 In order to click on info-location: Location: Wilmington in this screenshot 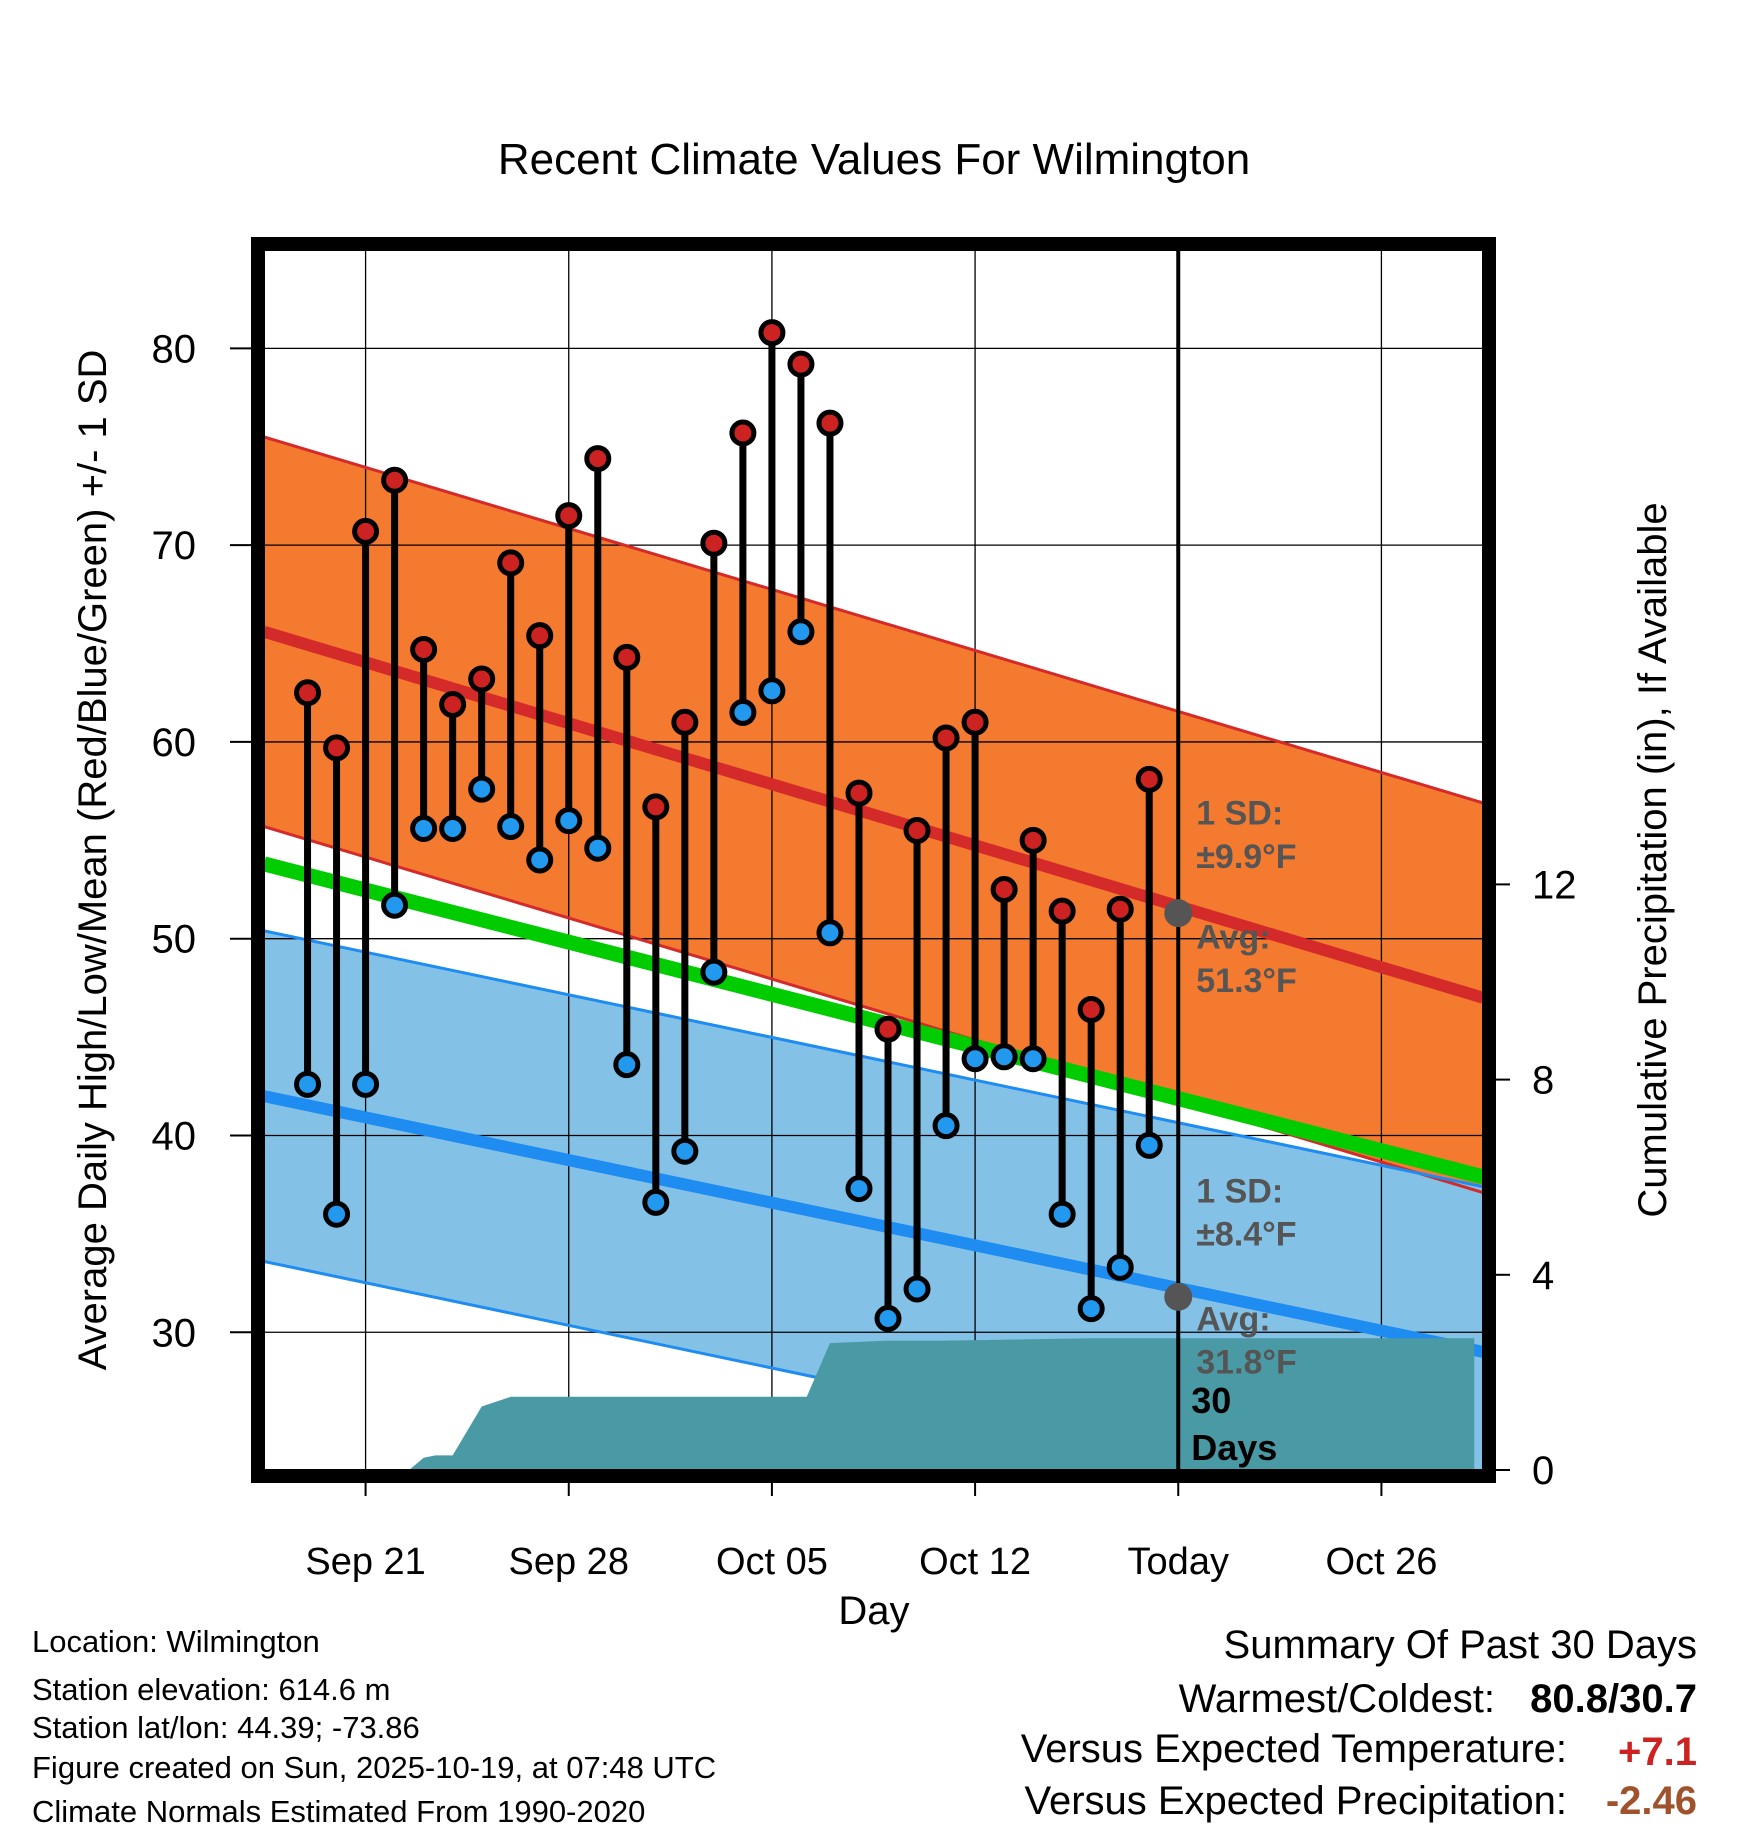, I will do `click(176, 1641)`.